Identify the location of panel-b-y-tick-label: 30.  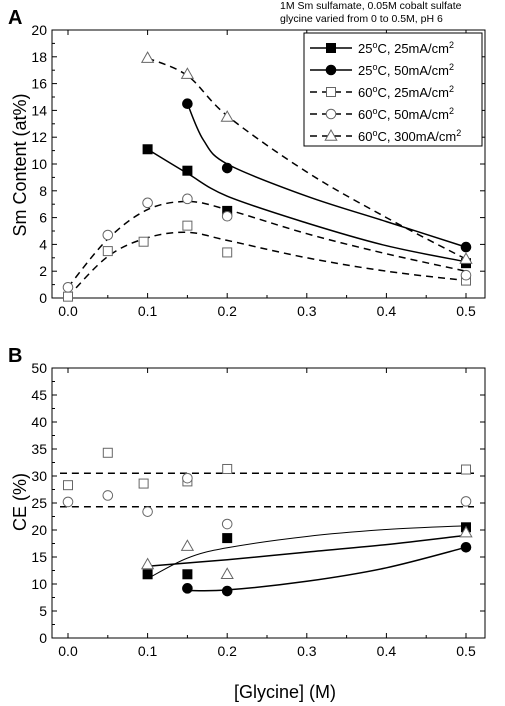
(39, 476).